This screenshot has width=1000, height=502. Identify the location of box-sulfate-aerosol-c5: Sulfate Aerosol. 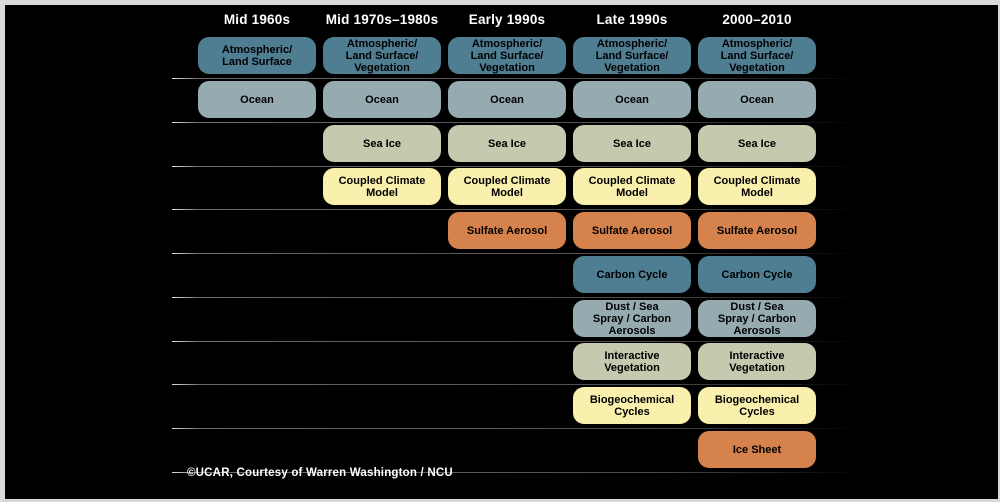
(757, 230).